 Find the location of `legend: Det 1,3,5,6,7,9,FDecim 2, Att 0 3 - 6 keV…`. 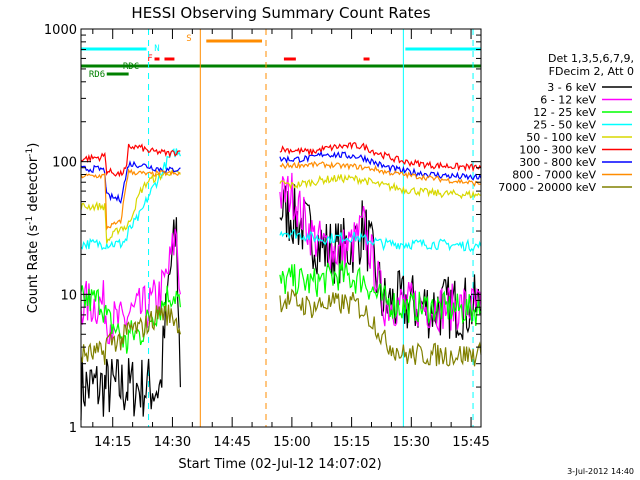

legend: Det 1,3,5,6,7,9,FDecim 2, Att 0 3 - 6 keV… is located at coordinates (566, 123).